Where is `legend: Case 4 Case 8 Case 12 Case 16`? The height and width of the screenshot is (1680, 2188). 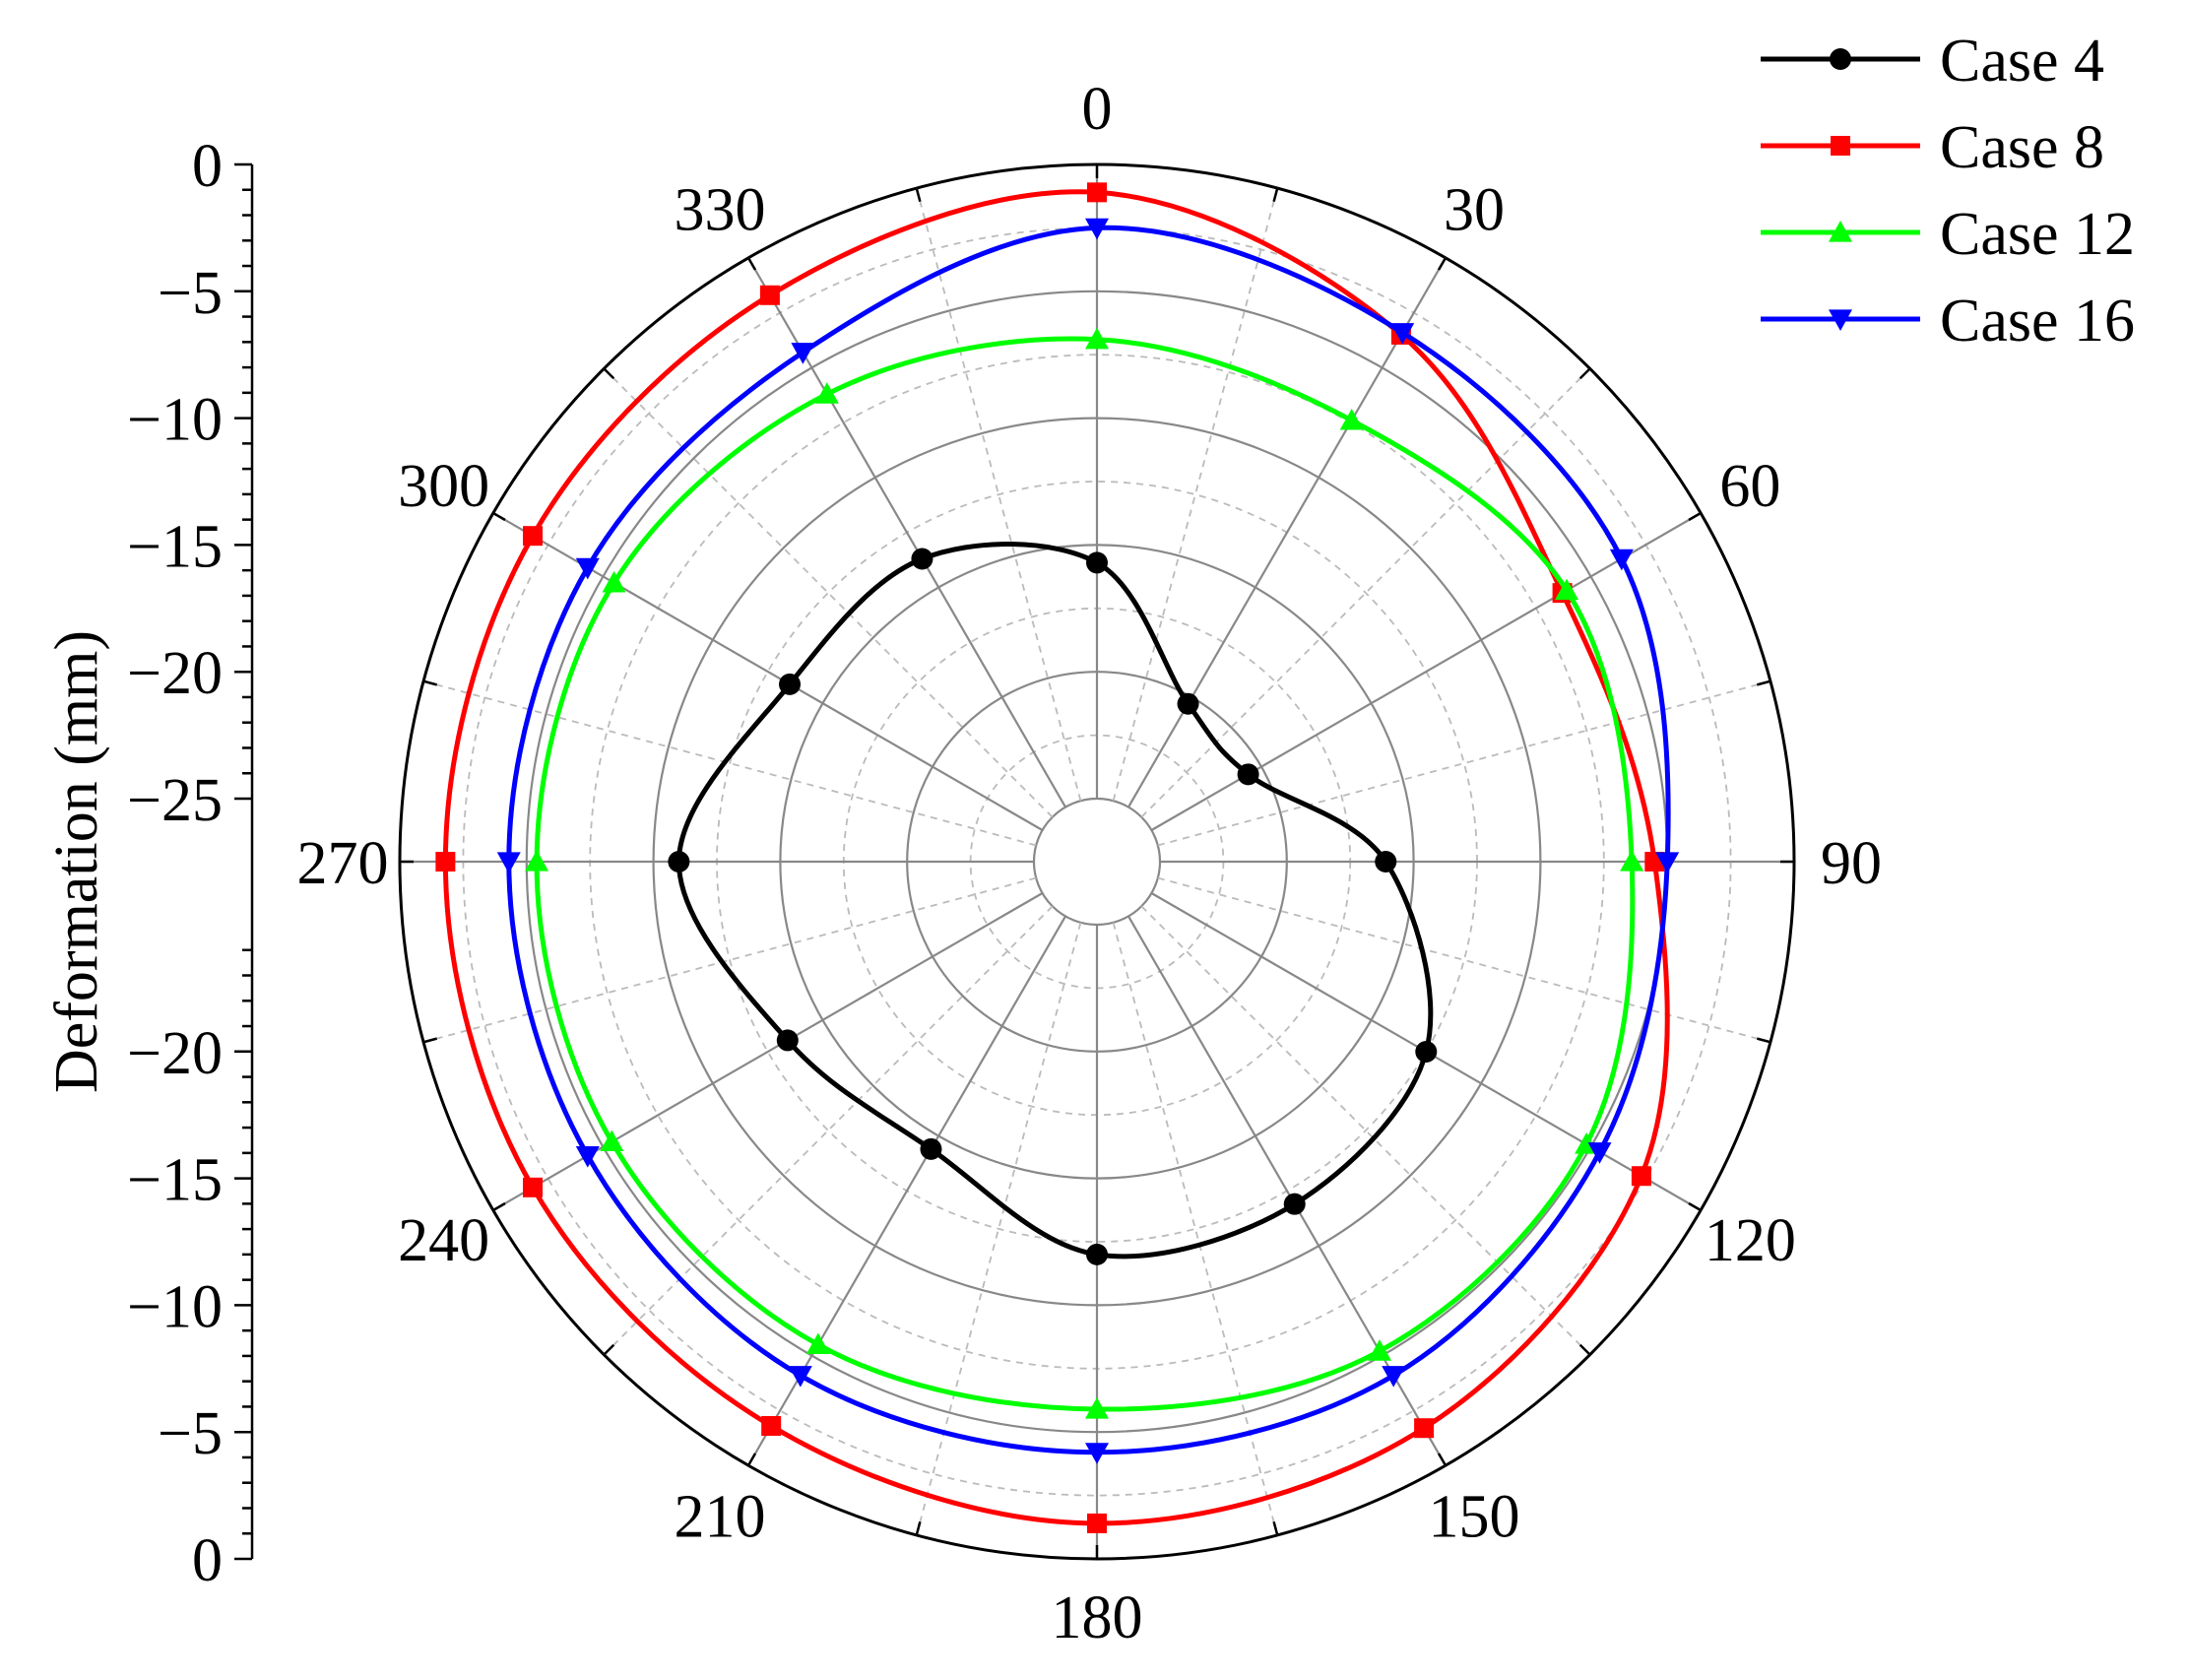
legend: Case 4 Case 8 Case 12 Case 16 is located at coordinates (1948, 191).